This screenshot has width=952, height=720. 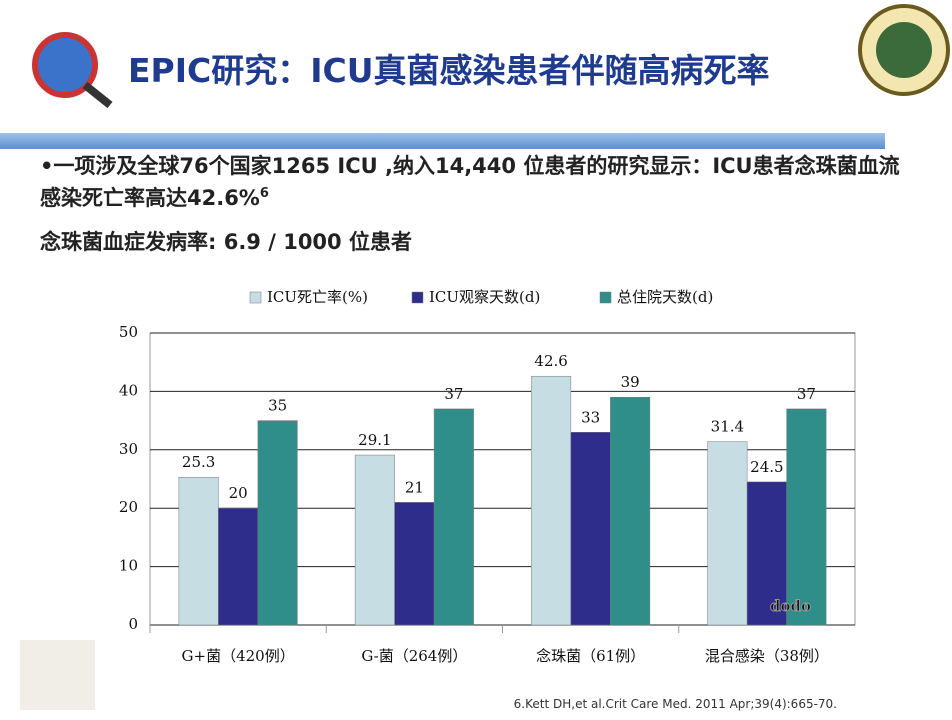 I want to click on y-tick-label: 10, so click(x=128, y=566).